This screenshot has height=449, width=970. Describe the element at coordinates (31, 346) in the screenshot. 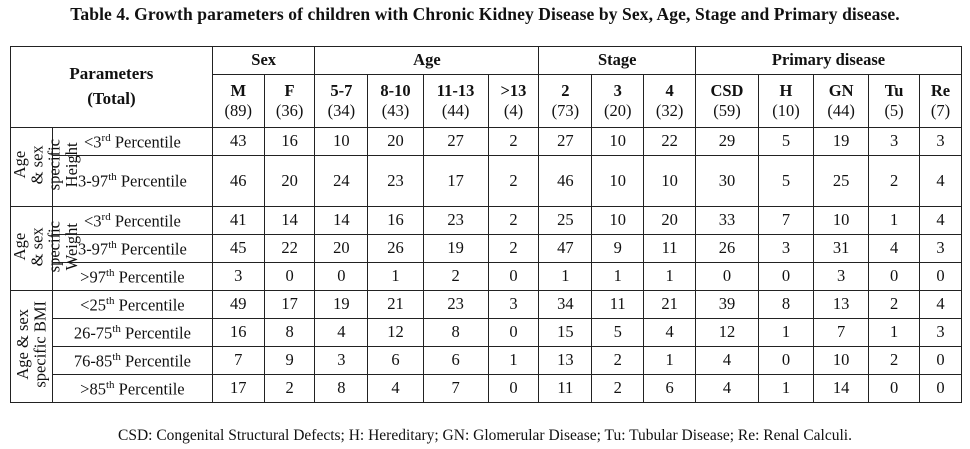

I see `section-label: Age & sex specific BMI` at that location.